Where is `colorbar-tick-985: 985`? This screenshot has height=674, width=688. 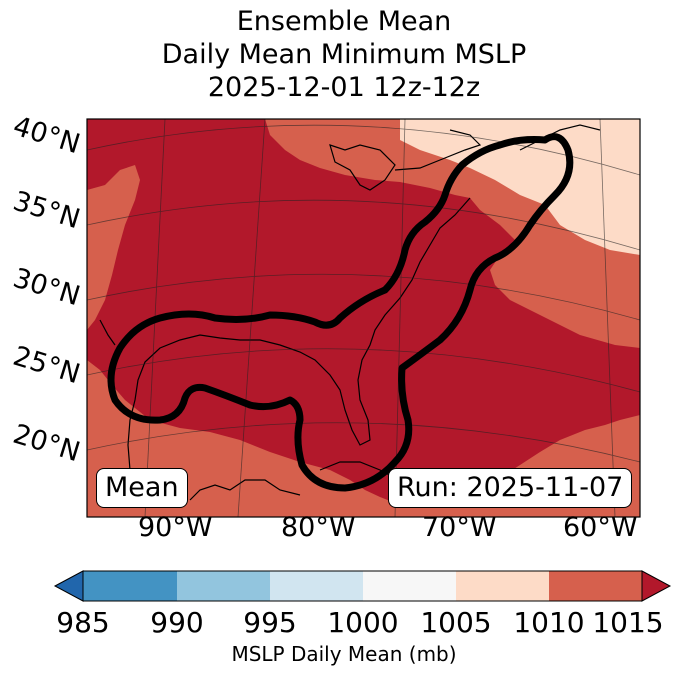 colorbar-tick-985: 985 is located at coordinates (83, 622).